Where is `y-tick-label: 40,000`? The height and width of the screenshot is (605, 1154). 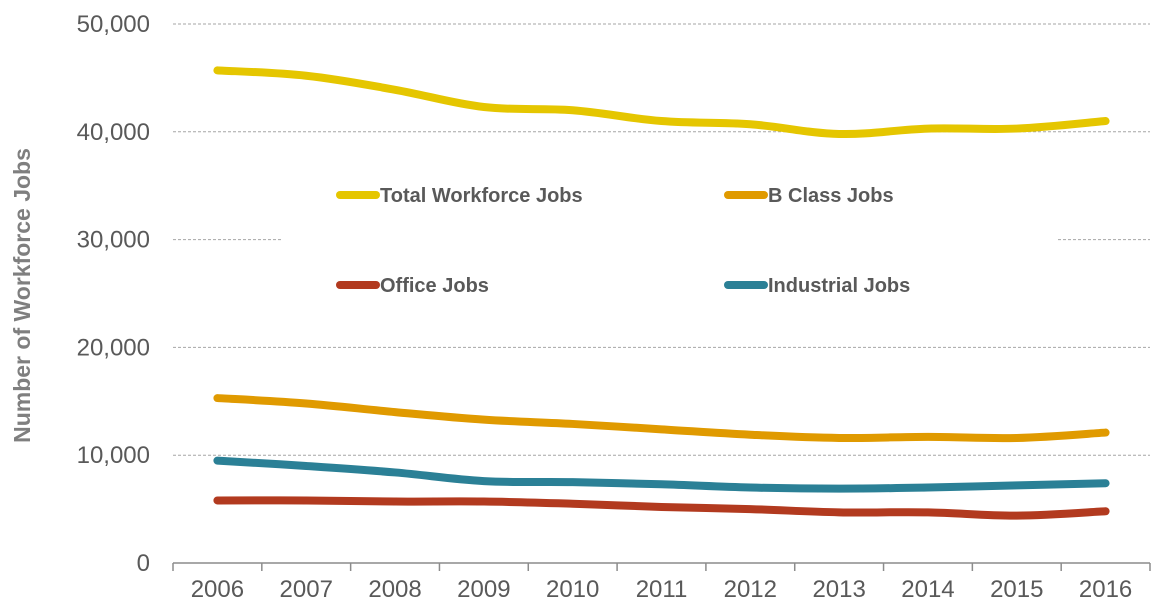 y-tick-label: 40,000 is located at coordinates (113, 132).